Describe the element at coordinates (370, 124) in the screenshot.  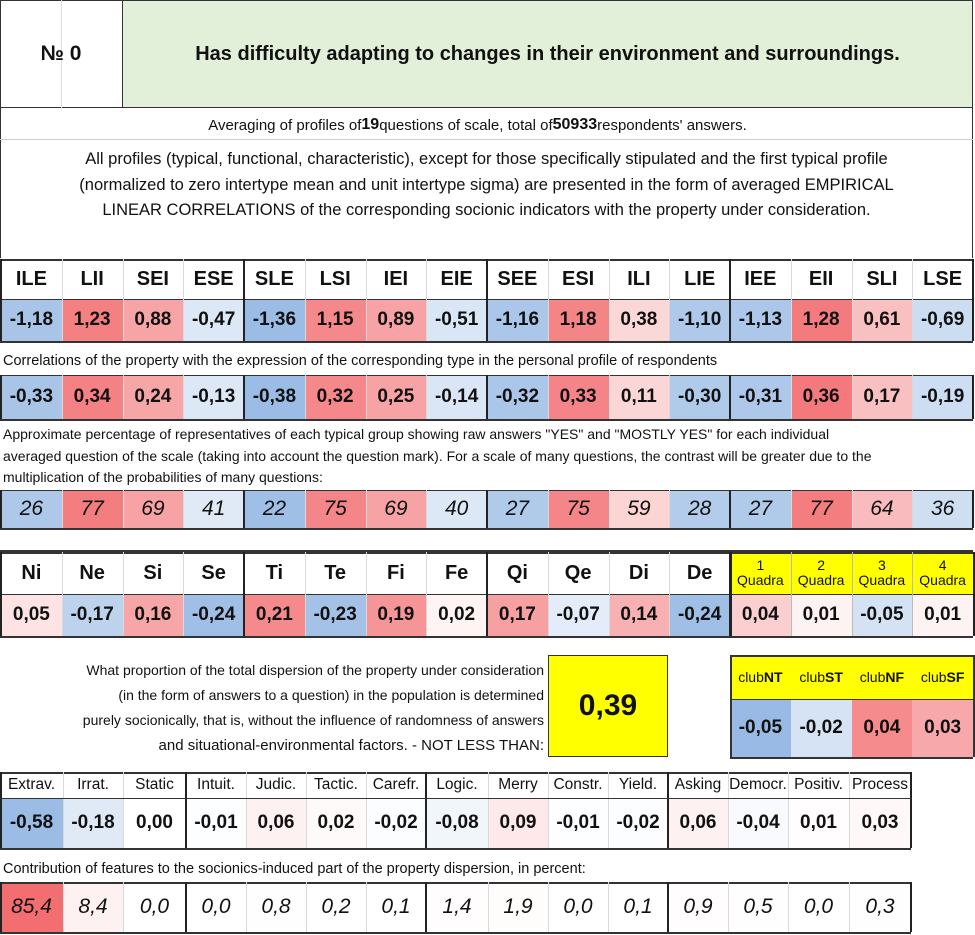
I see `questions-count: 19` at that location.